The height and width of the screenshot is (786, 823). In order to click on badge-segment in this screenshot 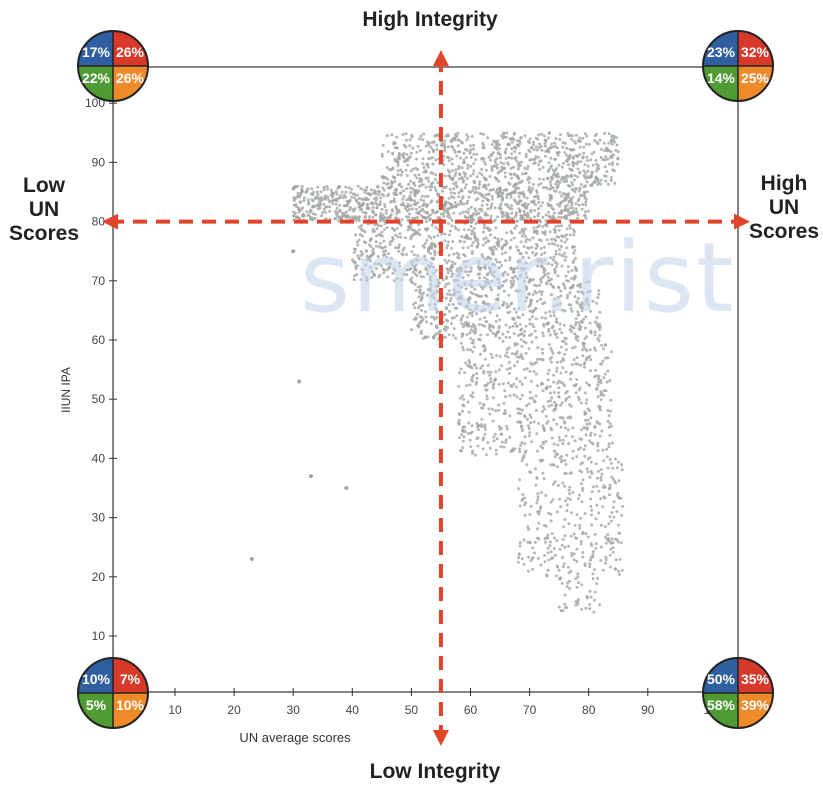, I will do `click(755, 83)`.